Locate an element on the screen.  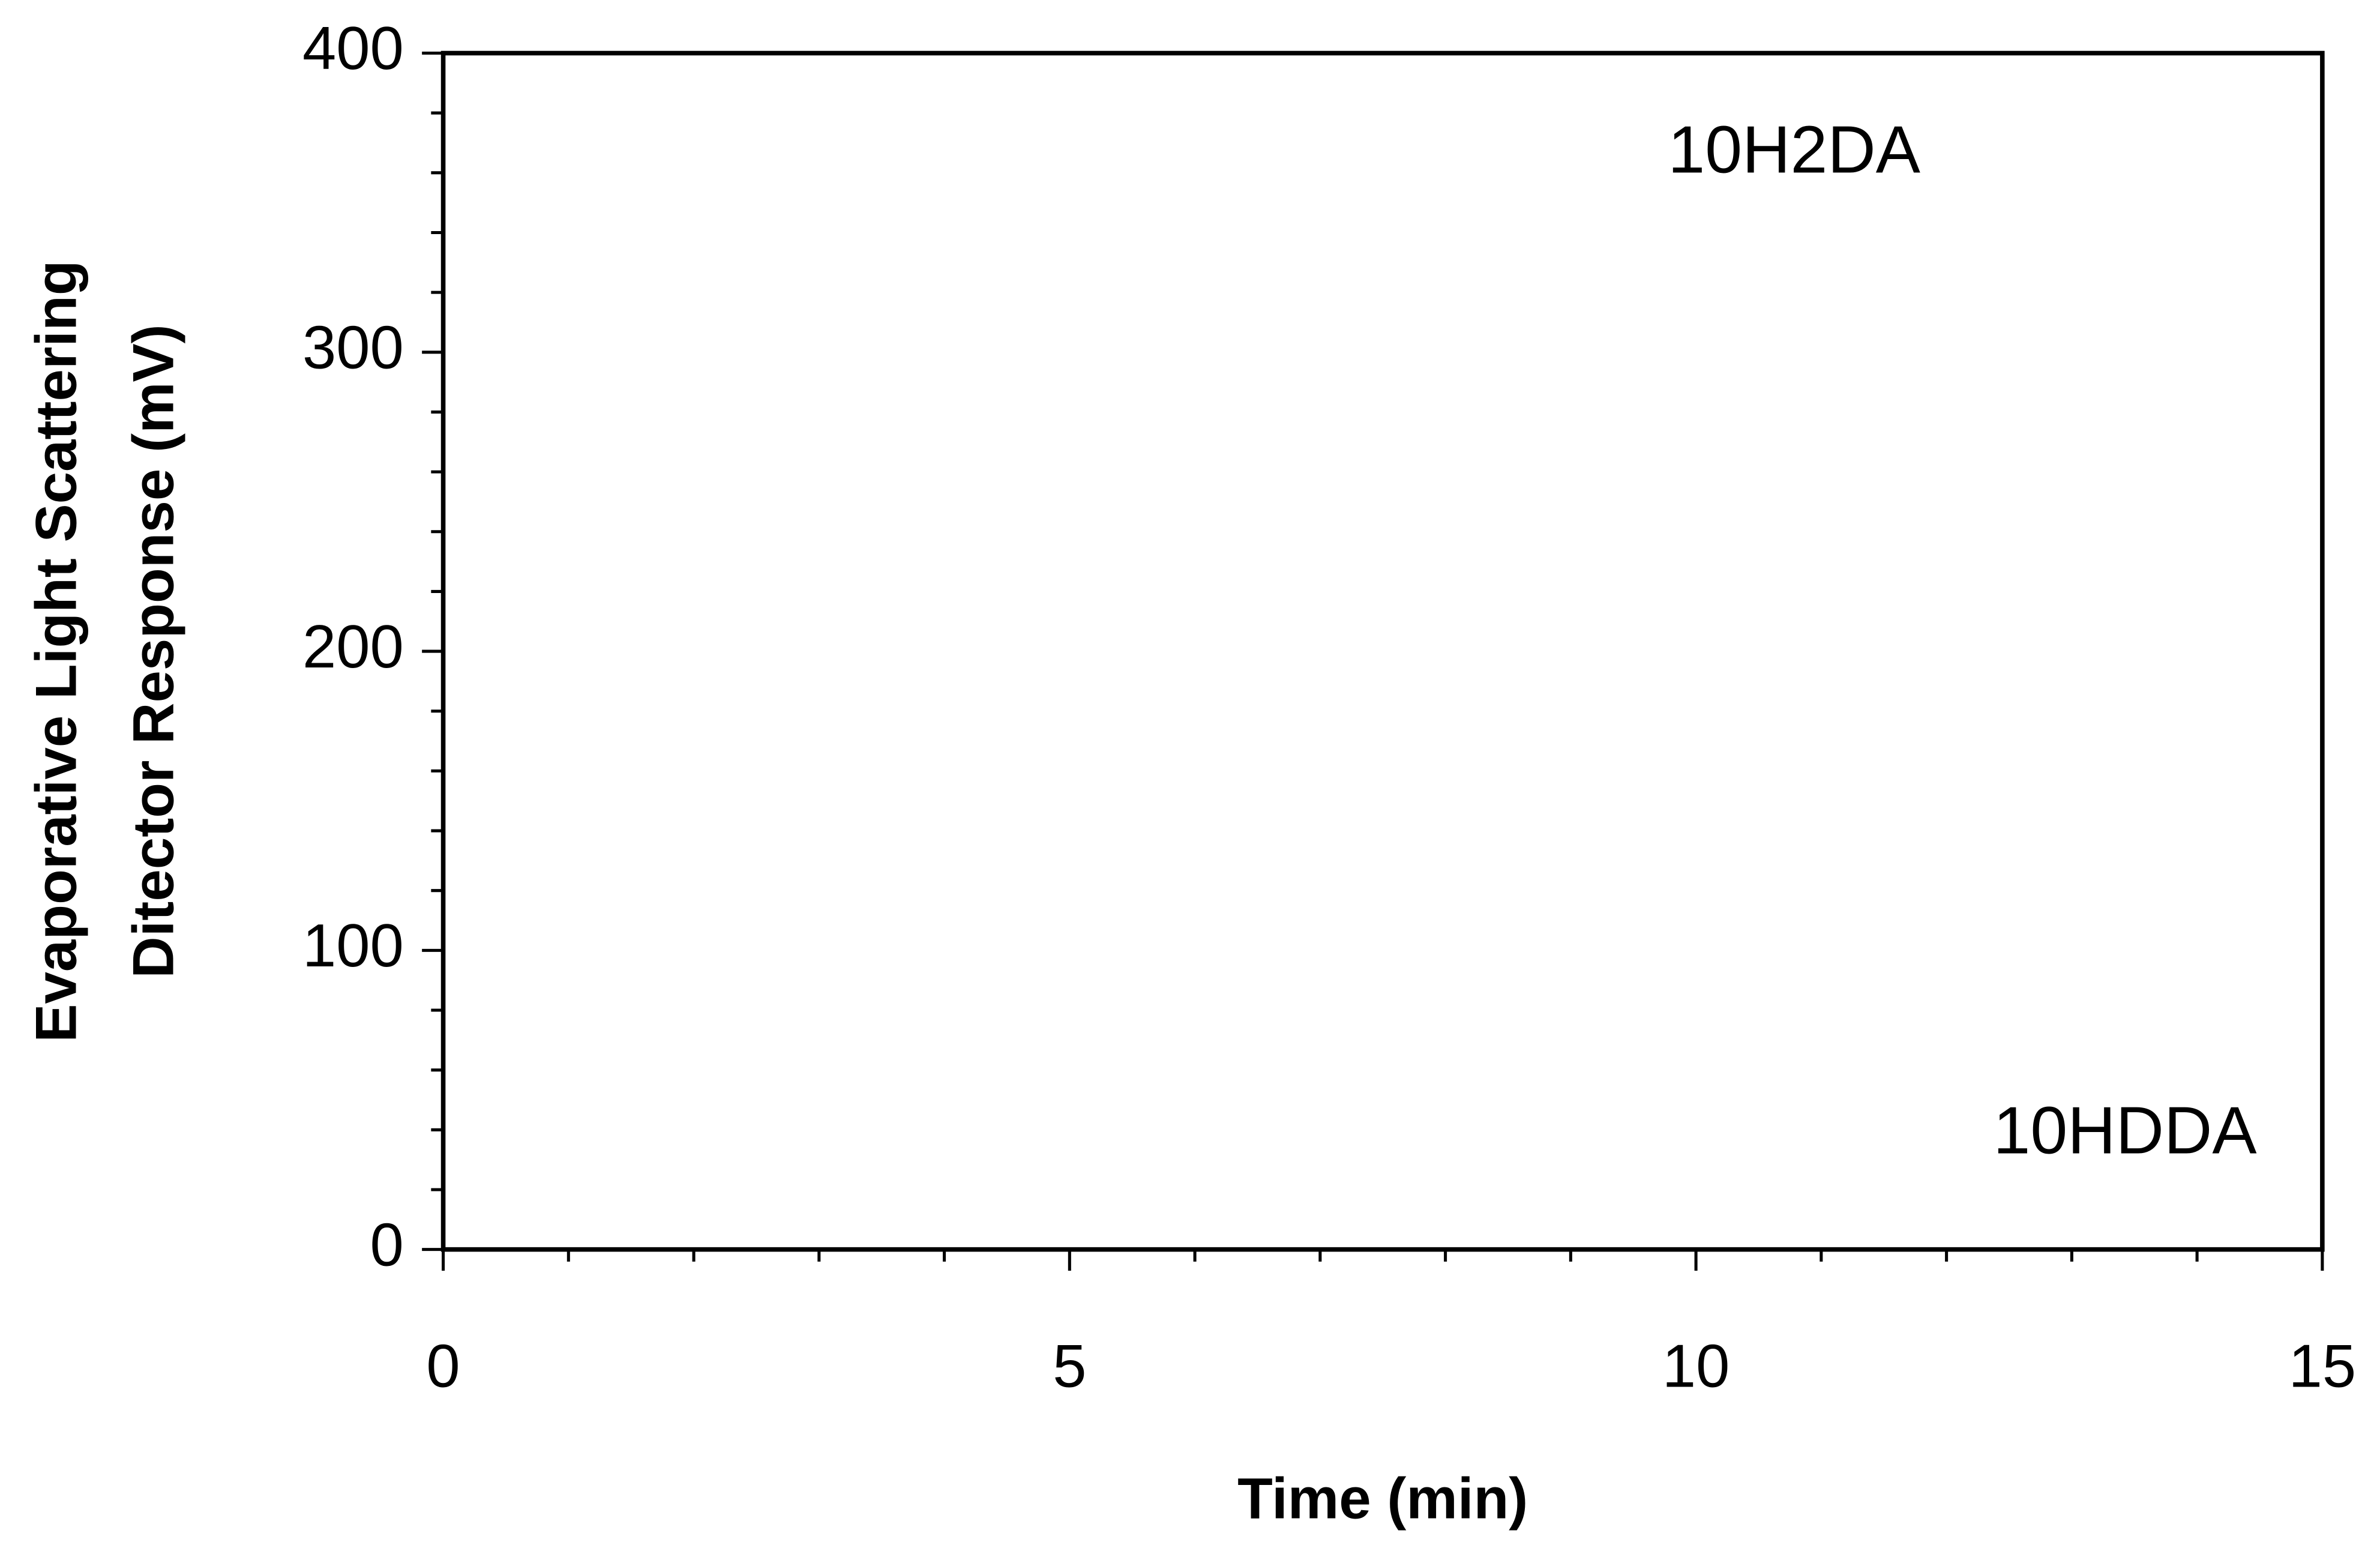
peak-annotation: 10H2DA is located at coordinates (1794, 149).